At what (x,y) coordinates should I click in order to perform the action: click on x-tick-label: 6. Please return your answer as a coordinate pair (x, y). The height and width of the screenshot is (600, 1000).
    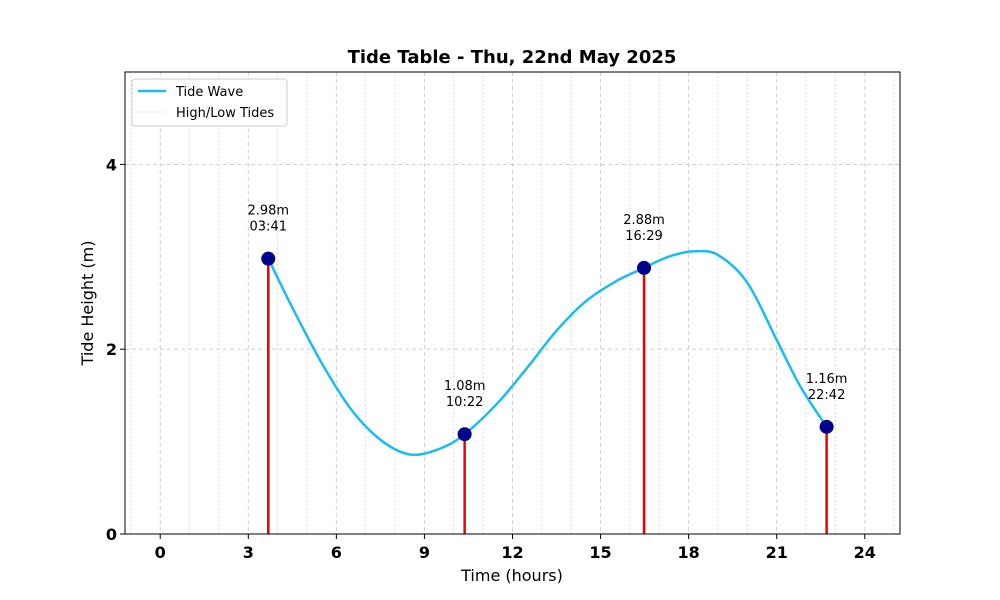
    Looking at the image, I should click on (336, 552).